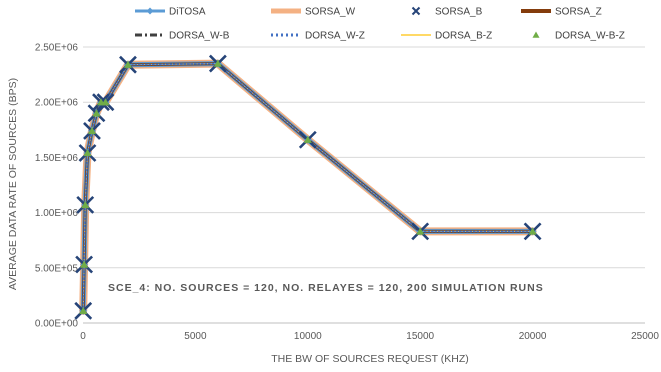  I want to click on y-tick-label: 1.50E+06, so click(57, 158).